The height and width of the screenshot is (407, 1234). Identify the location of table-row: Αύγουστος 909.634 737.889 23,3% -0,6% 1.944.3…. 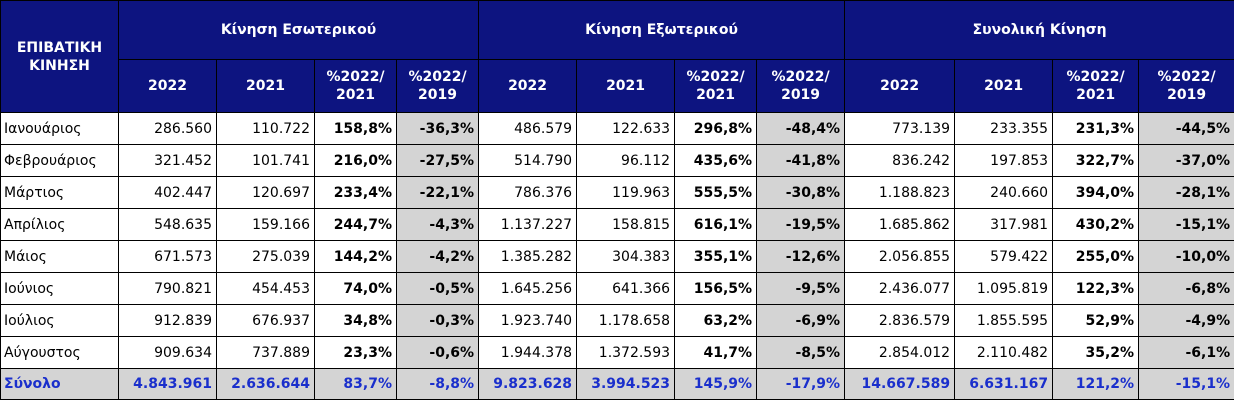
(617, 352).